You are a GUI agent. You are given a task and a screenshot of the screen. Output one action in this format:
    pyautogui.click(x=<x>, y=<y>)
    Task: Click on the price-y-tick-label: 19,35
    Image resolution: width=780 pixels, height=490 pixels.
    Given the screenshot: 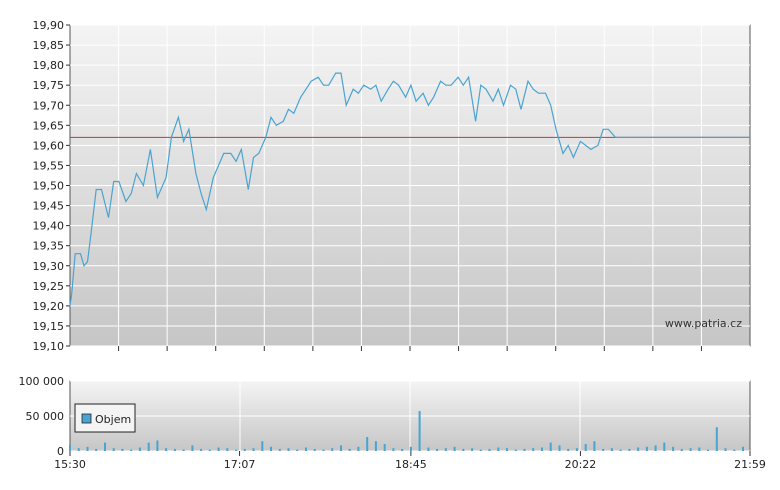 What is the action you would take?
    pyautogui.click(x=49, y=246)
    